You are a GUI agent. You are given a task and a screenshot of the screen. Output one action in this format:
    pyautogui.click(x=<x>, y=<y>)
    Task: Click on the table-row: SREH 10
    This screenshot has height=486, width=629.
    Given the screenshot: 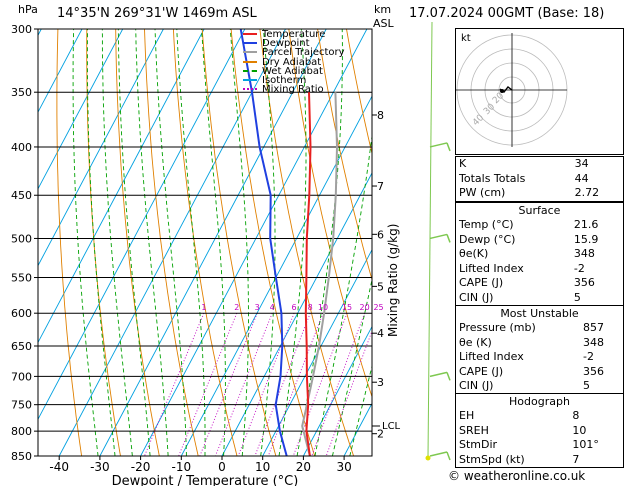 What is the action you would take?
    pyautogui.click(x=538, y=431)
    